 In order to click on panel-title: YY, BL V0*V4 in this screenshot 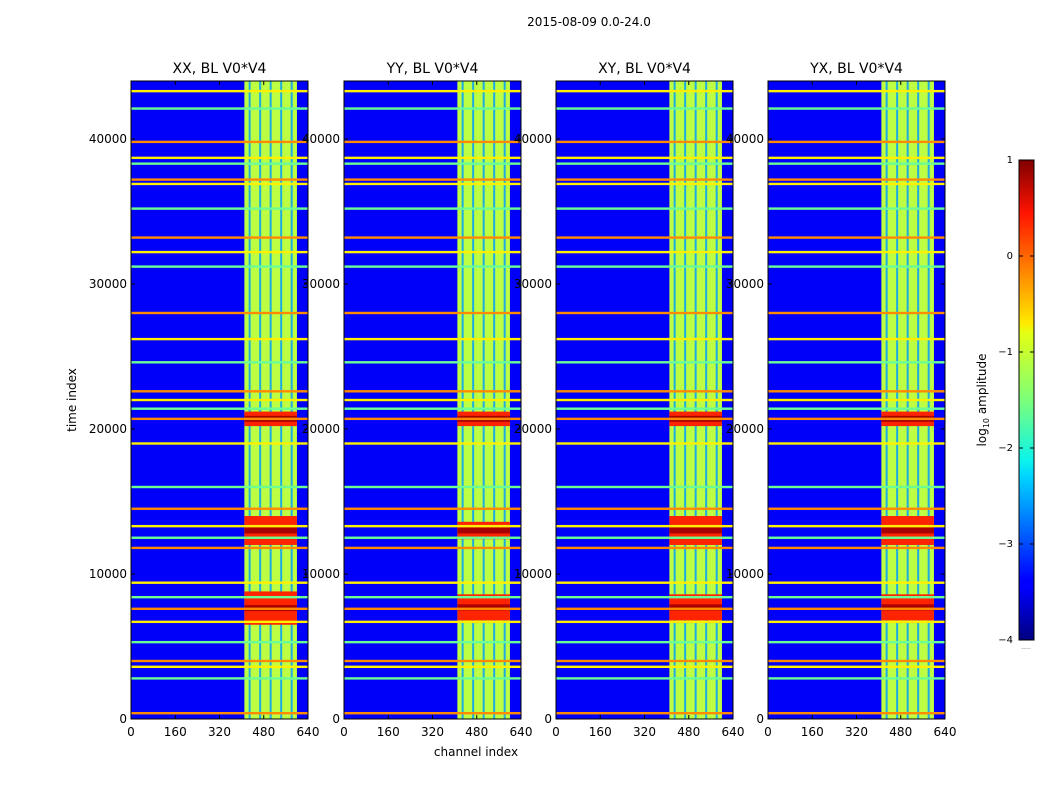, I will do `click(432, 69)`.